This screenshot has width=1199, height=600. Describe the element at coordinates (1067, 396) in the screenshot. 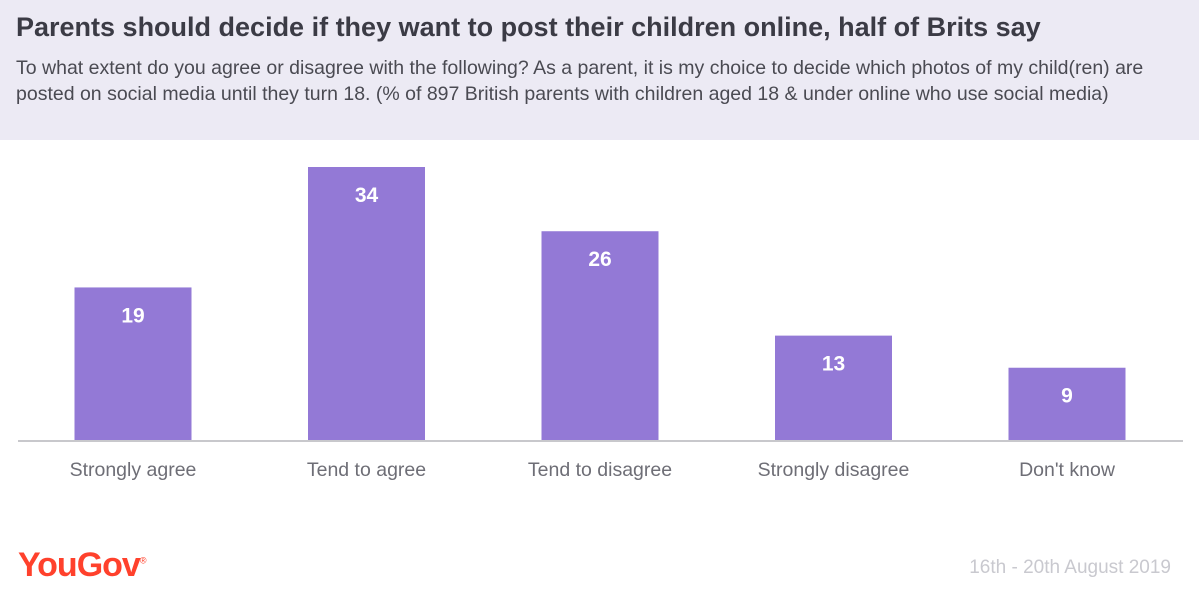

I see `data-label: 9` at that location.